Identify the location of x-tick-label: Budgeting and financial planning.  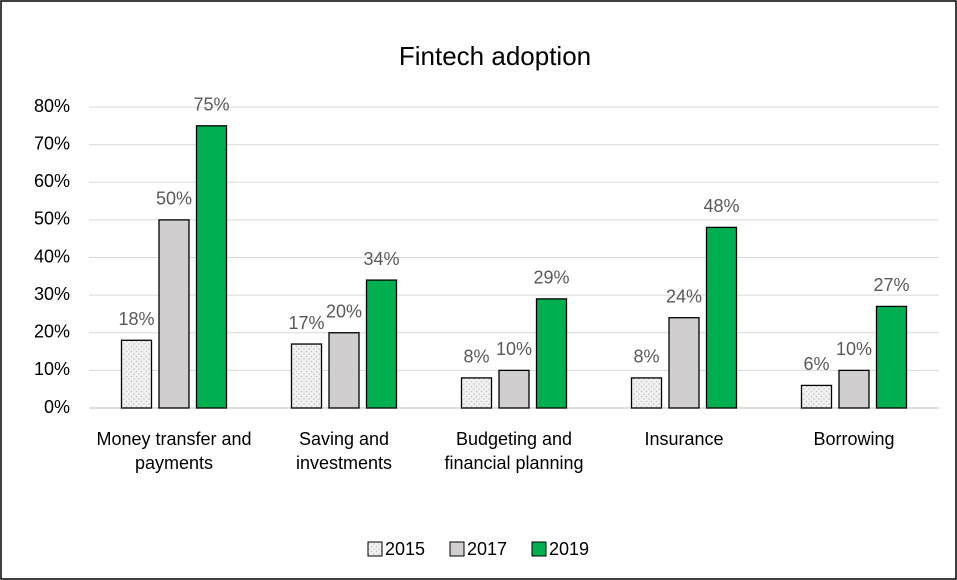
(514, 451).